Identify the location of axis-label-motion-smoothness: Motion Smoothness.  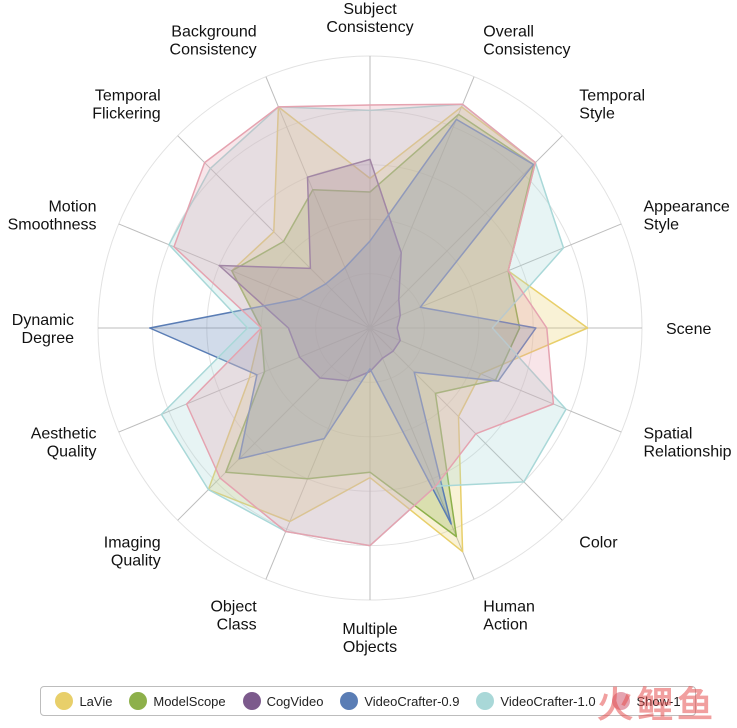
(52, 216).